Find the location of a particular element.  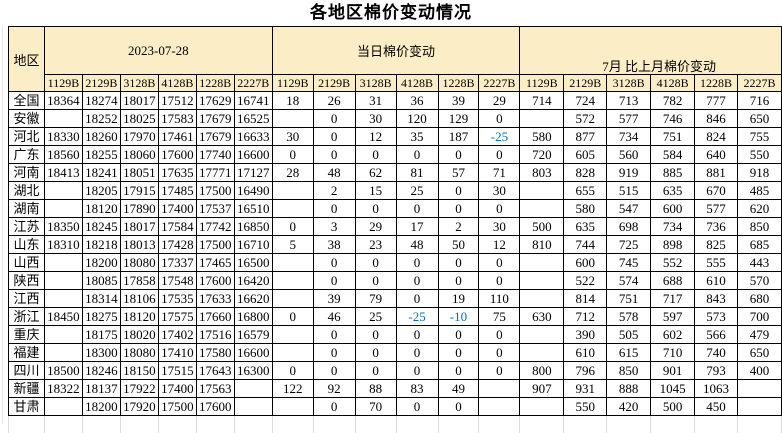

monthly-change-cell: 877 is located at coordinates (585, 136).